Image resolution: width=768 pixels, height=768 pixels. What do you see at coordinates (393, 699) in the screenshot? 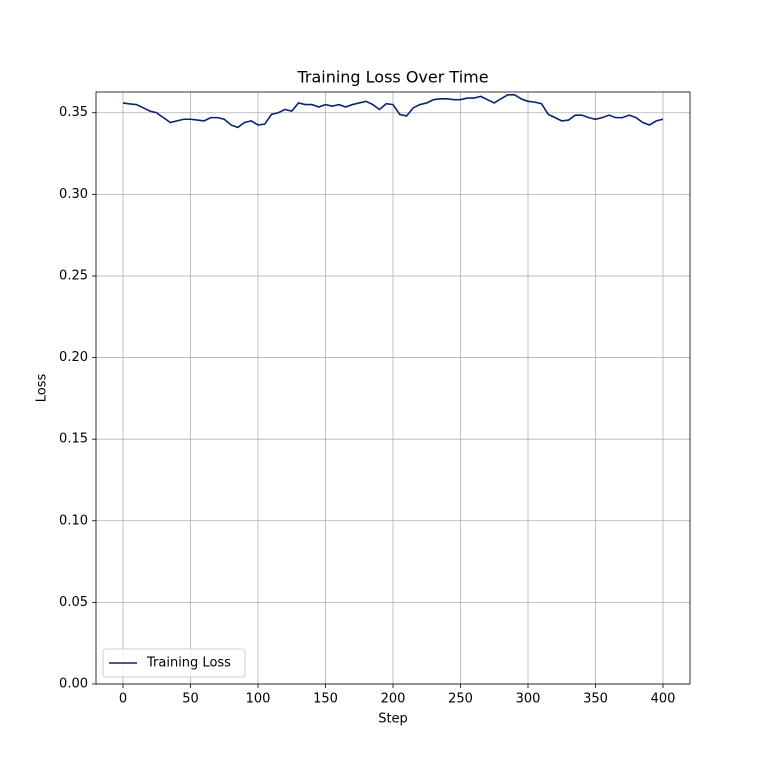
I see `x-tick-label: 200` at bounding box center [393, 699].